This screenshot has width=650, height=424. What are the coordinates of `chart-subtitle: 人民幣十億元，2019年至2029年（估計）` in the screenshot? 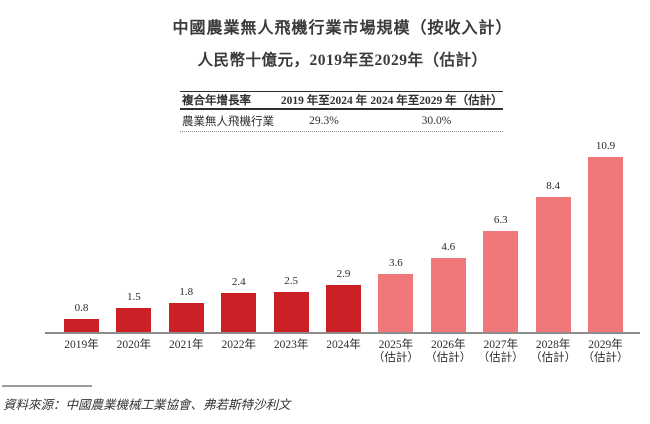 It's located at (342, 60).